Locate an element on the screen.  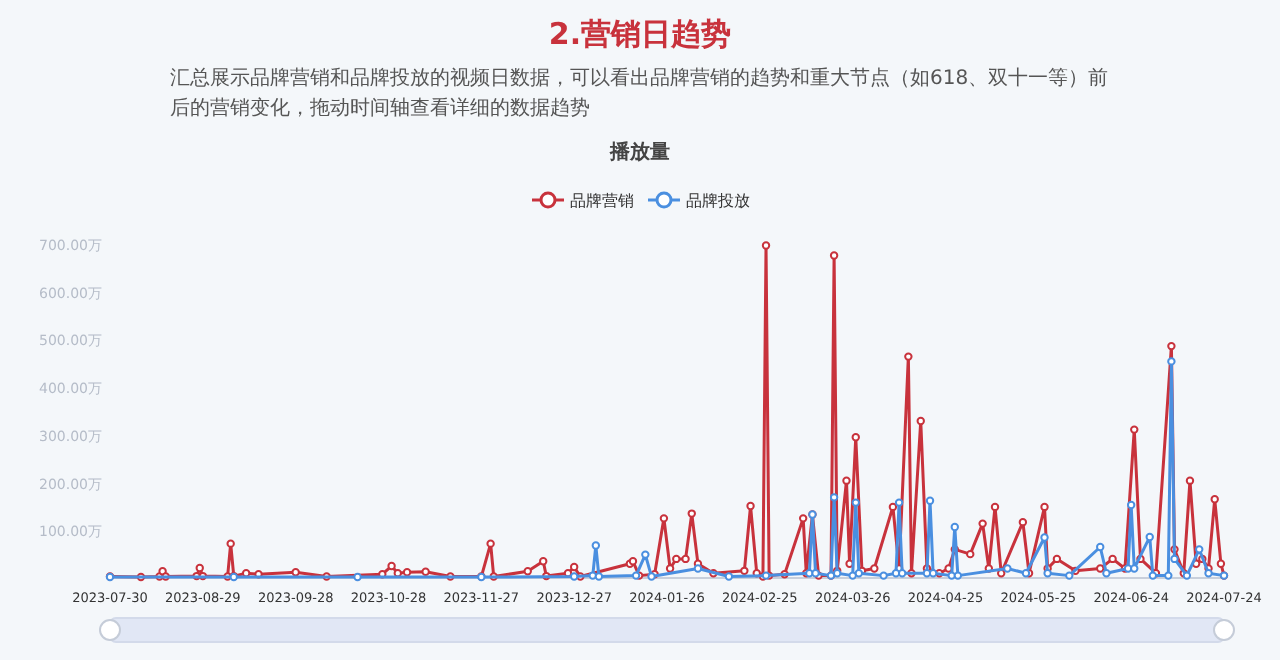
text: 播放量 is located at coordinates (639, 152).